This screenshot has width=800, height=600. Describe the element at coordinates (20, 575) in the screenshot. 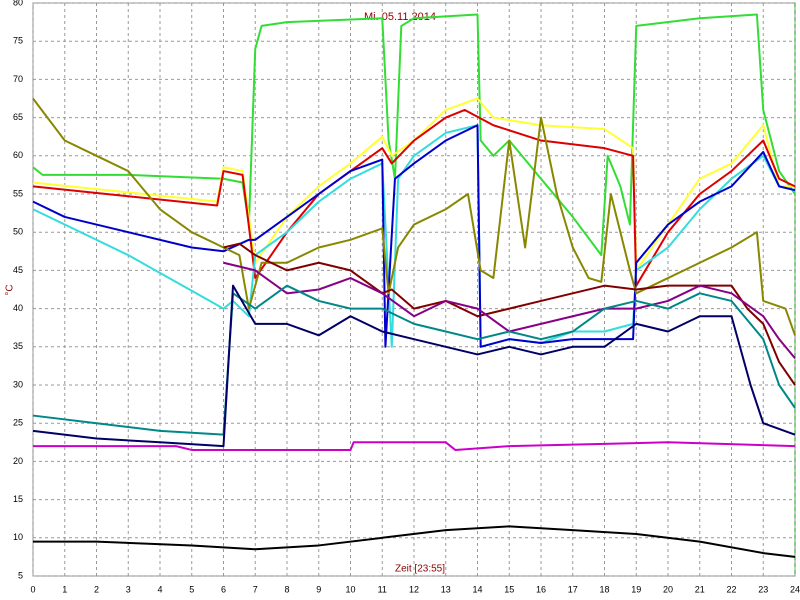

I see `y-tick-label: 5` at that location.